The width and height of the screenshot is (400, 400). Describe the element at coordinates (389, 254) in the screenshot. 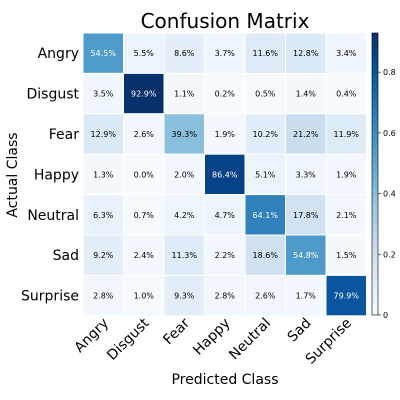

I see `colorbar-tick-label: 0.2` at that location.